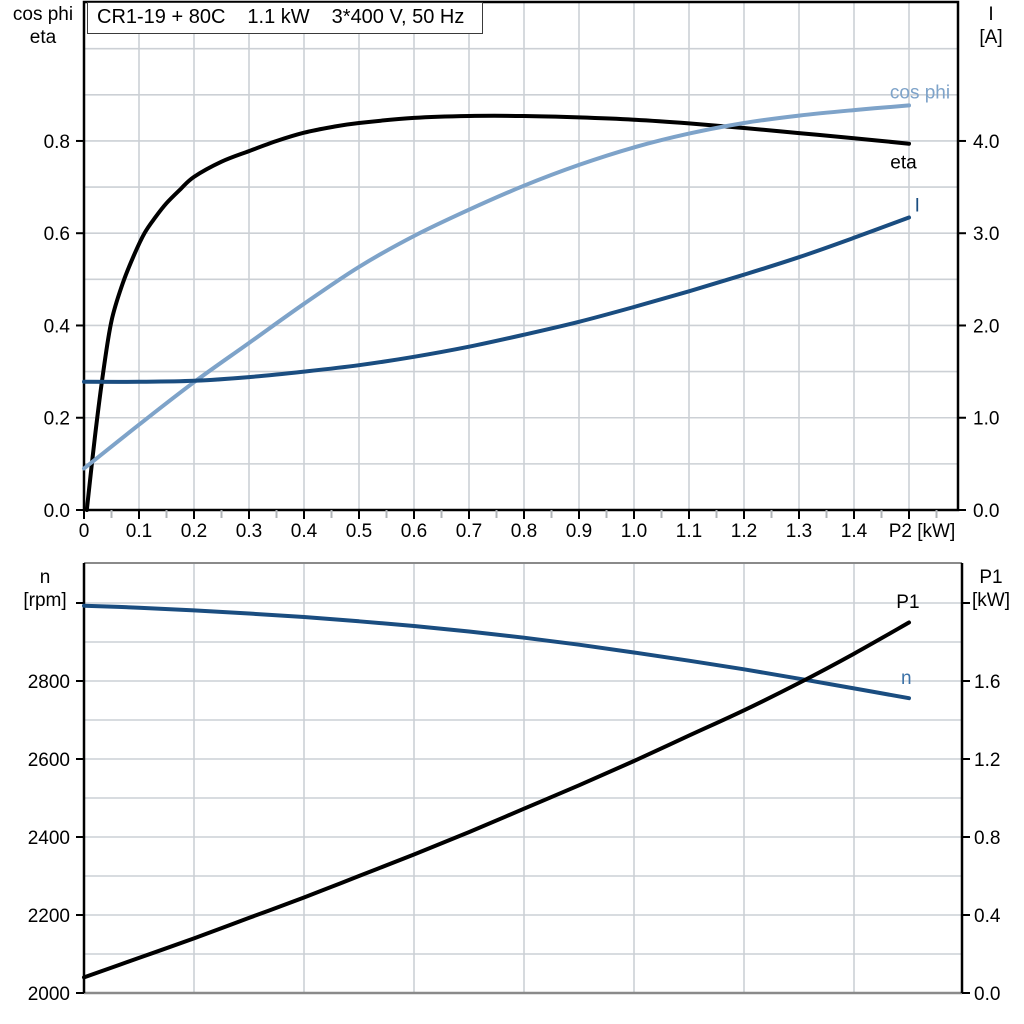 This screenshot has height=1024, width=1024. Describe the element at coordinates (987, 760) in the screenshot. I see `right-axis-tick-label: 1.2` at that location.